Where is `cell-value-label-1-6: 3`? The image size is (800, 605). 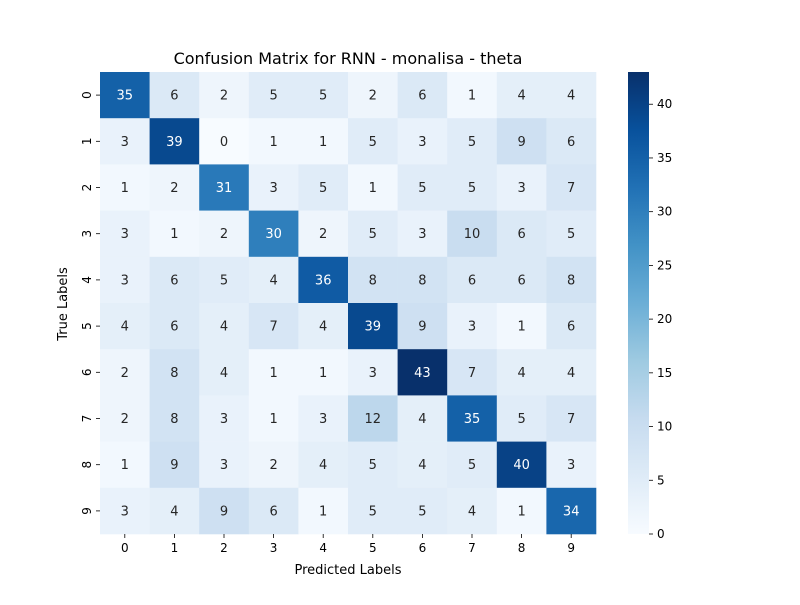 cell-value-label-1-6: 3 is located at coordinates (422, 142).